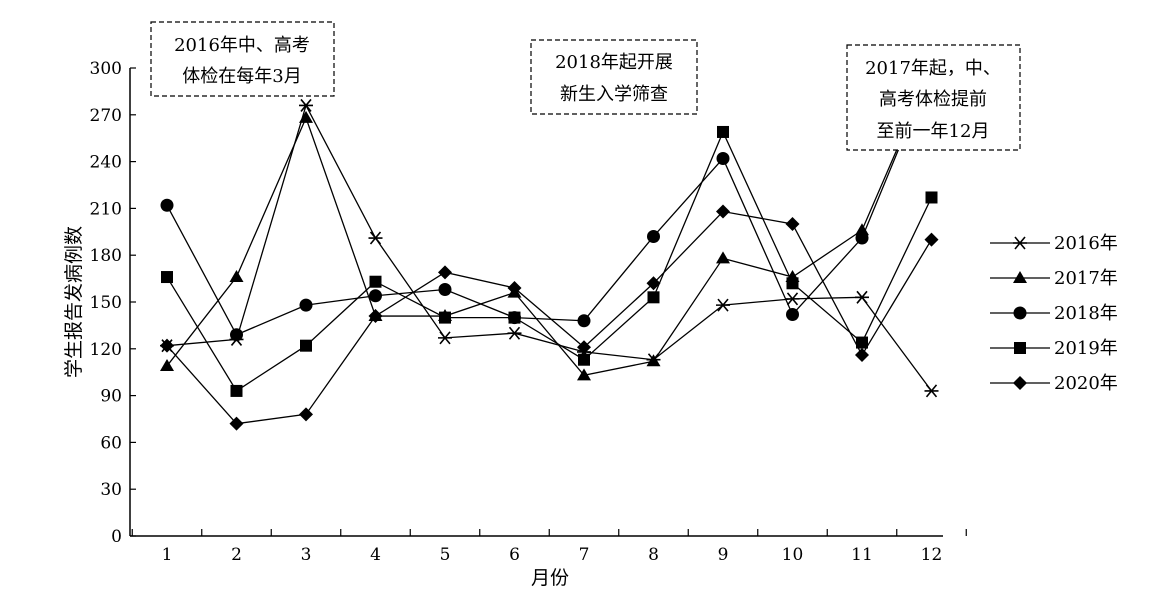 The height and width of the screenshot is (596, 1172). I want to click on y-tick-label: 210, so click(106, 209).